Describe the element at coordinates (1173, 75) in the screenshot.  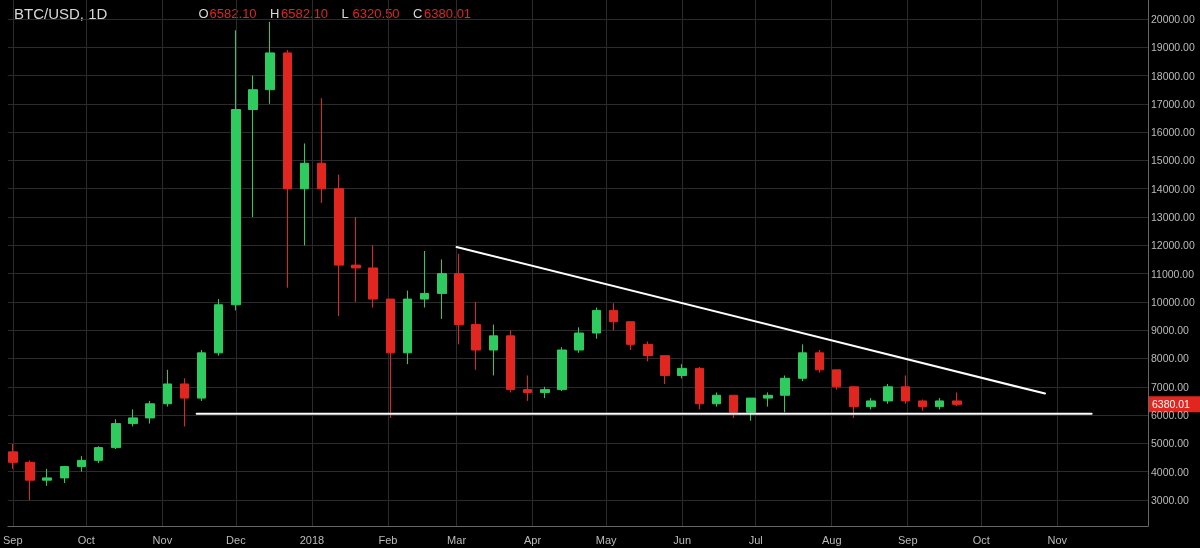
I see `y-tick-label: 18000.00` at that location.